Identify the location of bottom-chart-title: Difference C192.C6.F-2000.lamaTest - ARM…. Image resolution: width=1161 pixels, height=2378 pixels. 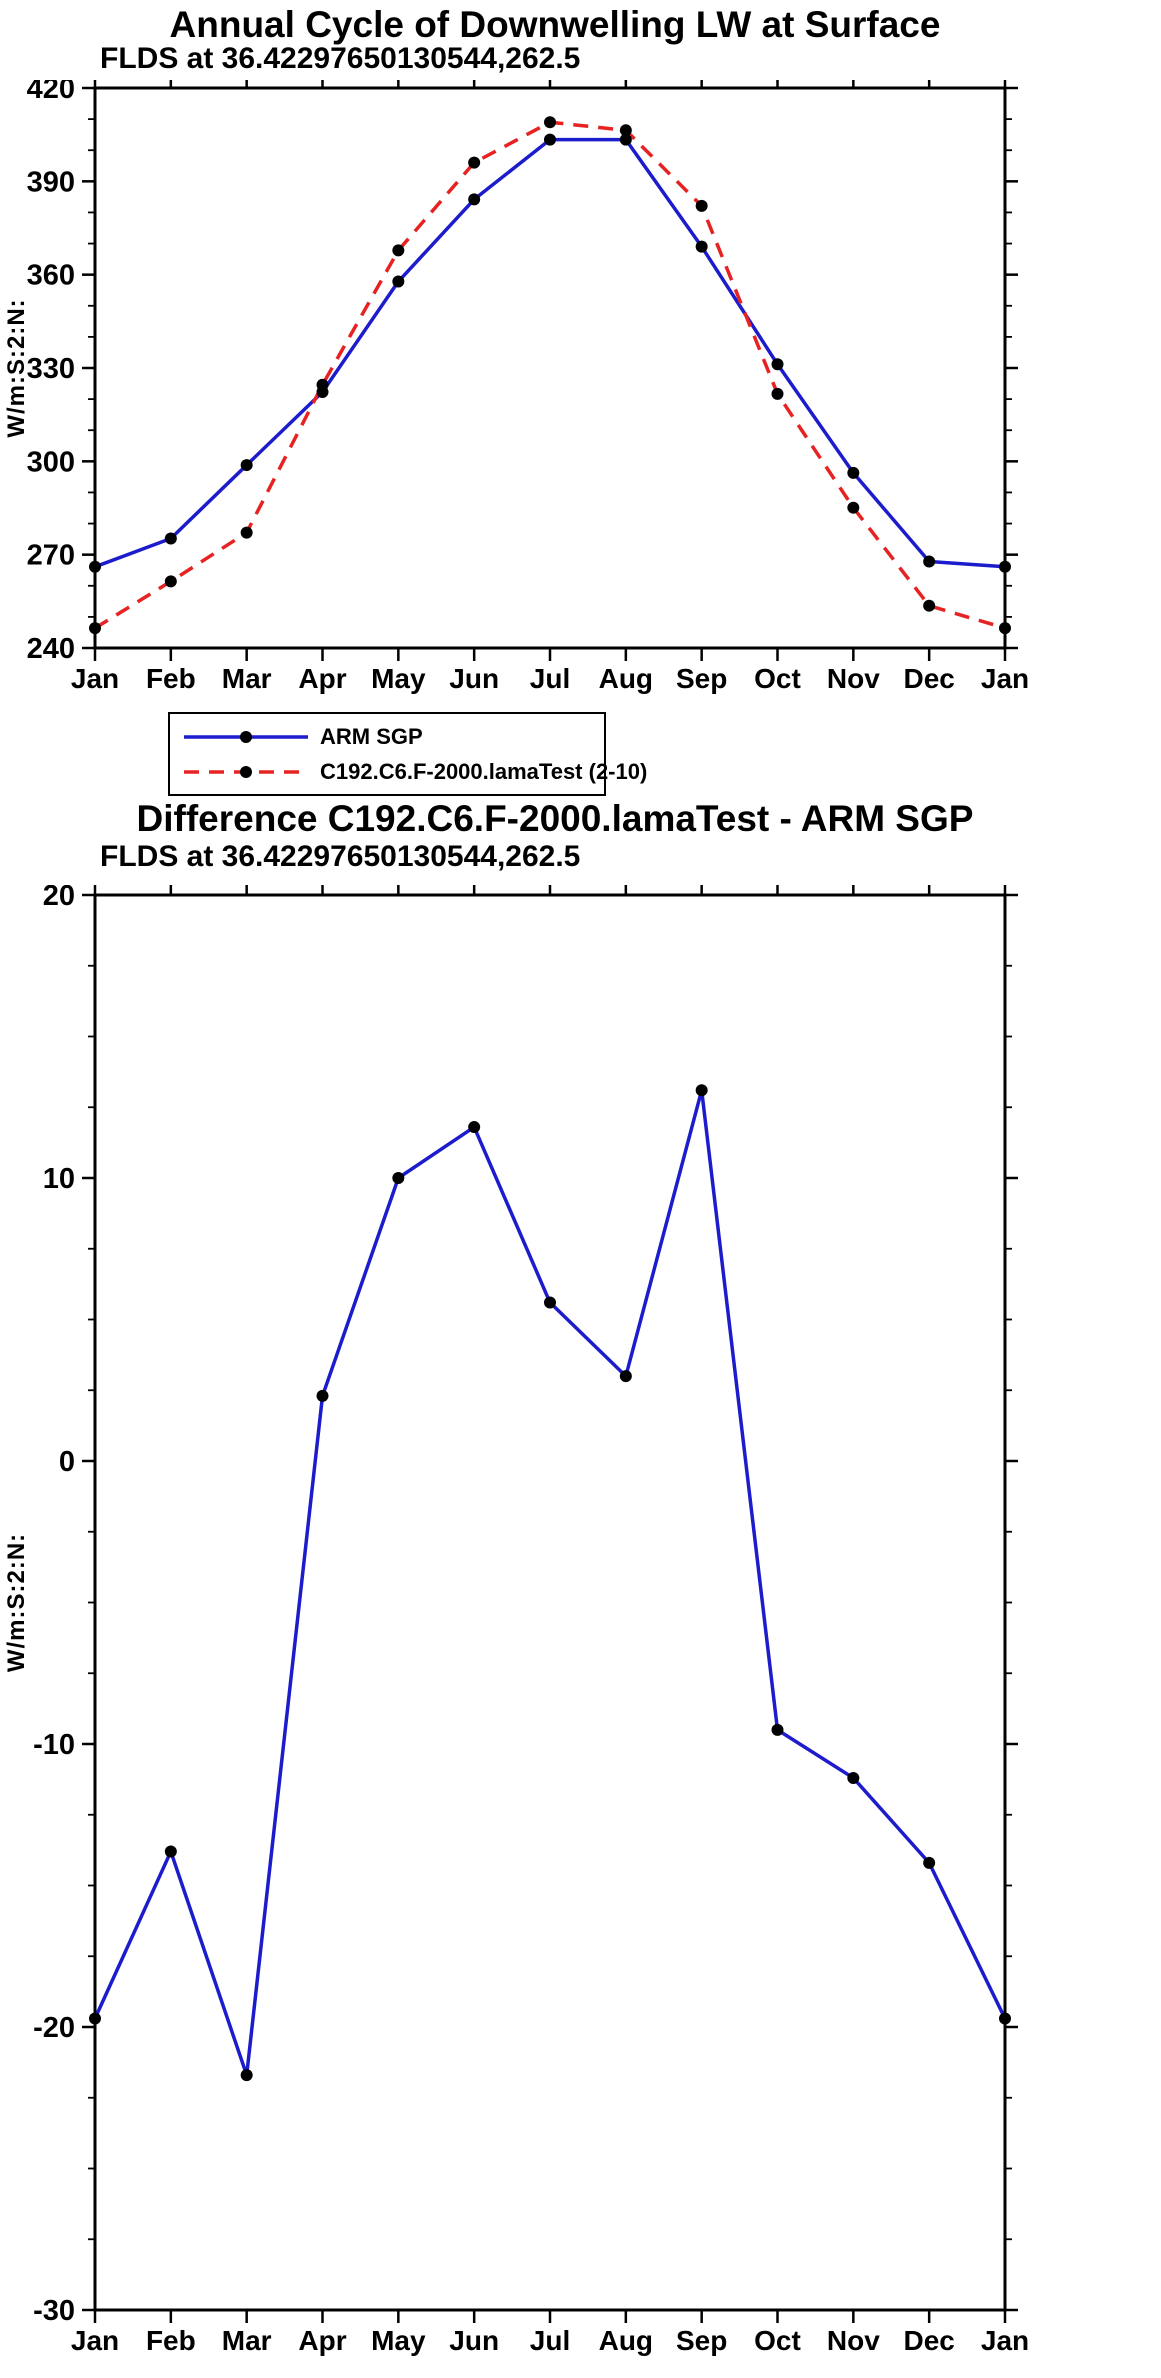
(555, 818).